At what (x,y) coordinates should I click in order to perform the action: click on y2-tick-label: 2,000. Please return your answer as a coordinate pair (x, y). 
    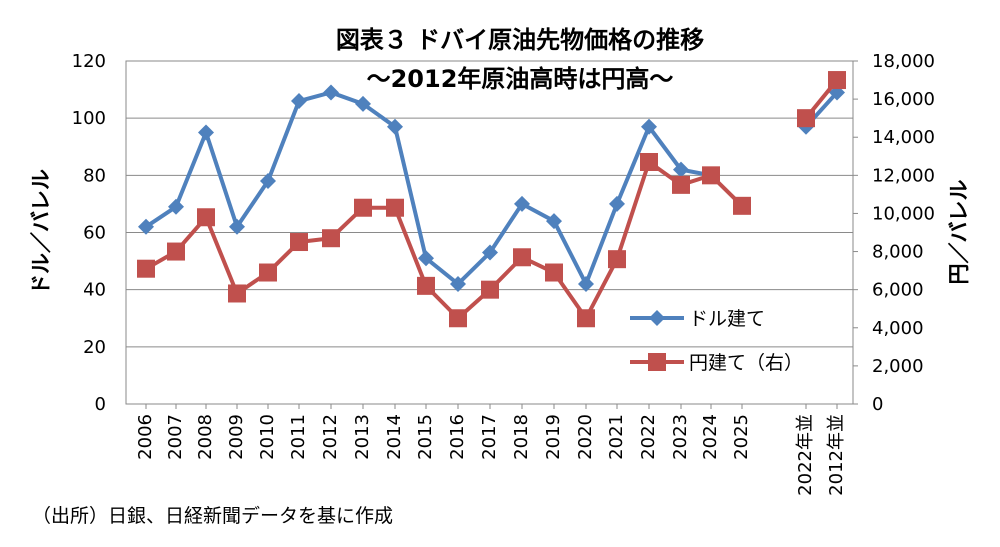
    Looking at the image, I should click on (898, 366).